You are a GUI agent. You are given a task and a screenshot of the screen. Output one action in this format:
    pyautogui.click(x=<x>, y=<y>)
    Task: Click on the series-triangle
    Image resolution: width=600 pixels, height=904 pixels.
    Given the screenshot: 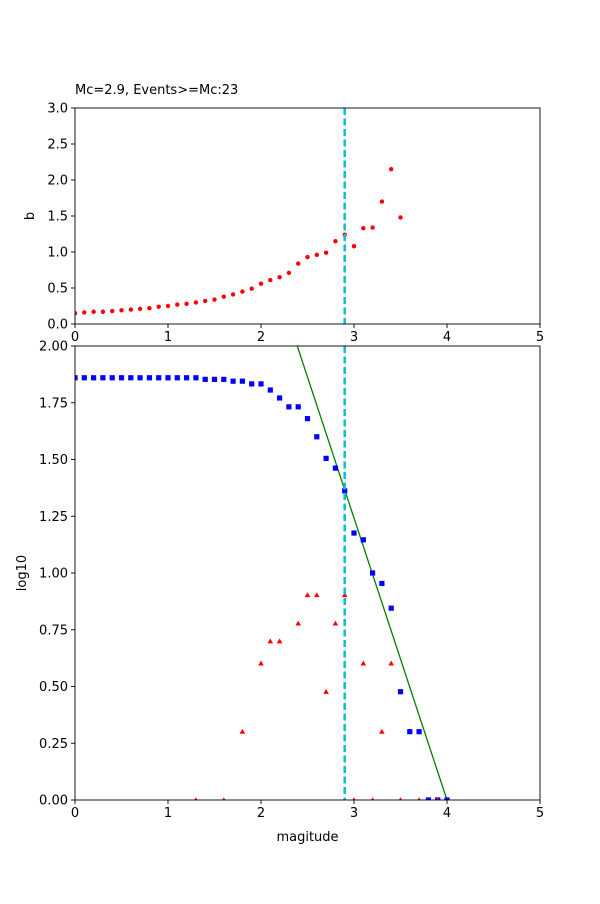 What is the action you would take?
    pyautogui.click(x=317, y=696)
    